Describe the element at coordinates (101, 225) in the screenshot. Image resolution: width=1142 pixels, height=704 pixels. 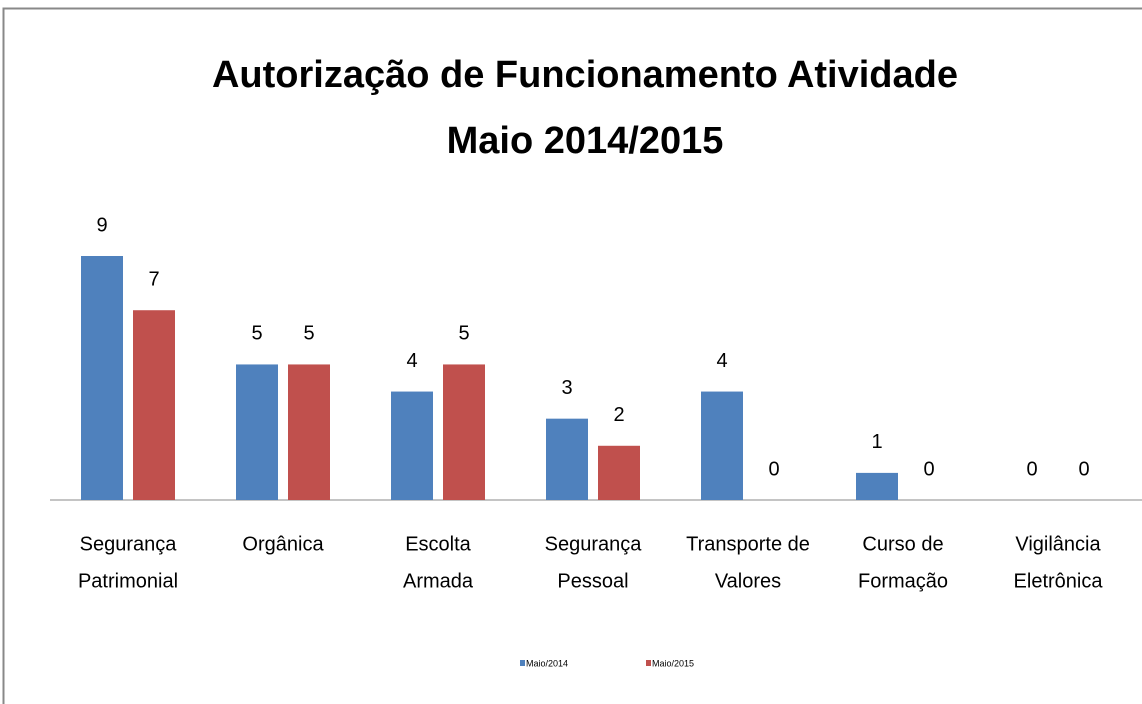
I see `value-label: 9` at that location.